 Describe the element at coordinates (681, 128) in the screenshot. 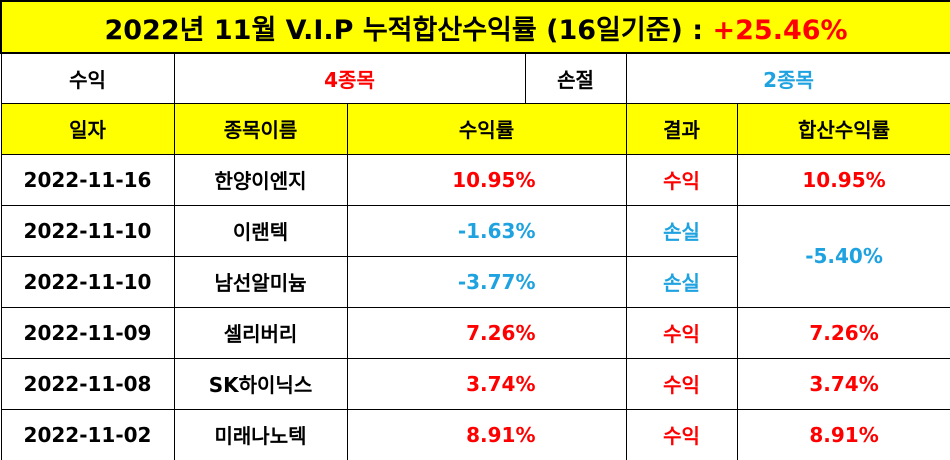

I see `header-result: 결과` at that location.